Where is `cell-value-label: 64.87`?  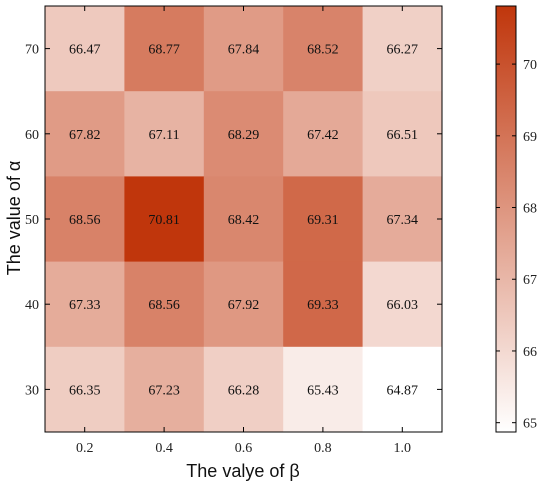
cell-value-label: 64.87 is located at coordinates (403, 390).